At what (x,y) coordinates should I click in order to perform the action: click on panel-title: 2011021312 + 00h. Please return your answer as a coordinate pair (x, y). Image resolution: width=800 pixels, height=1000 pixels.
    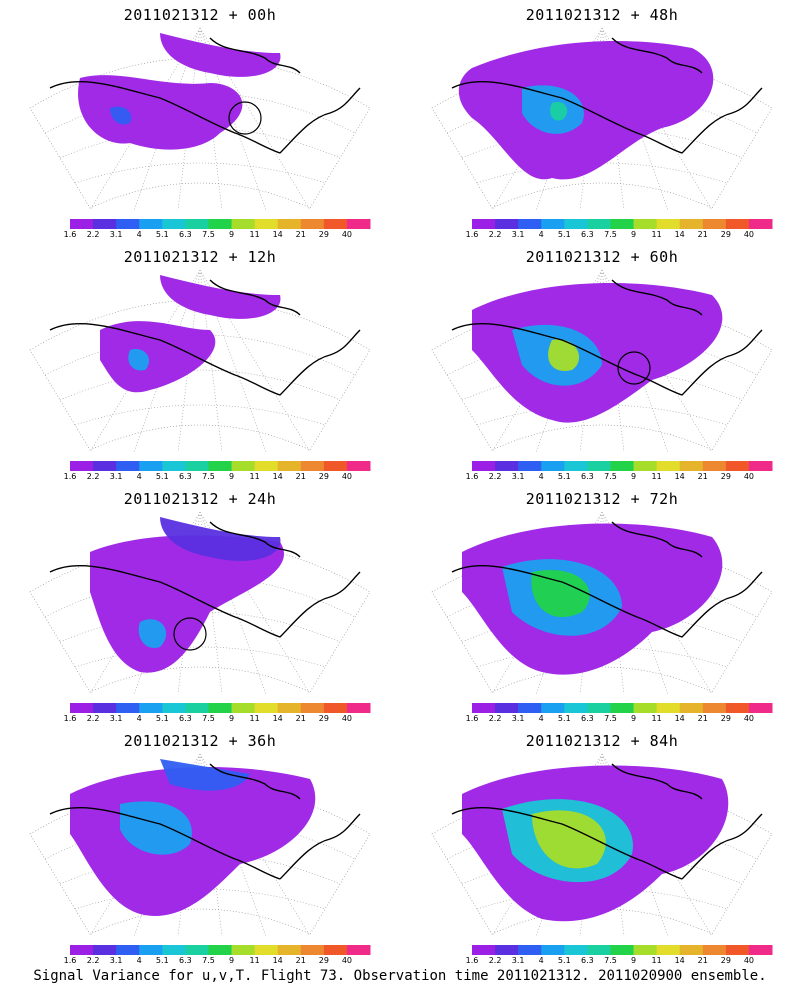
    Looking at the image, I should click on (200, 15).